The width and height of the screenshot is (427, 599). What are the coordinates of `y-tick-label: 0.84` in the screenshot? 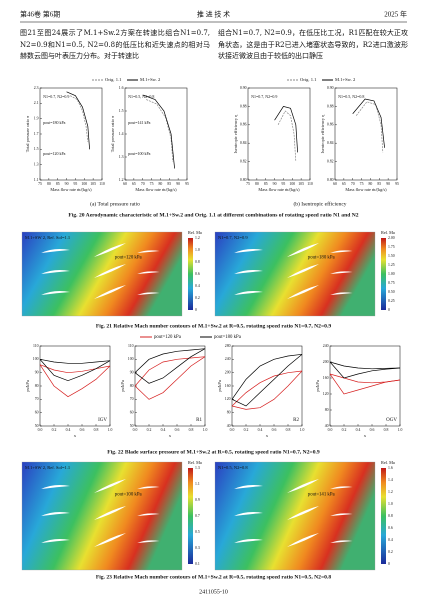 It's located at (243, 143).